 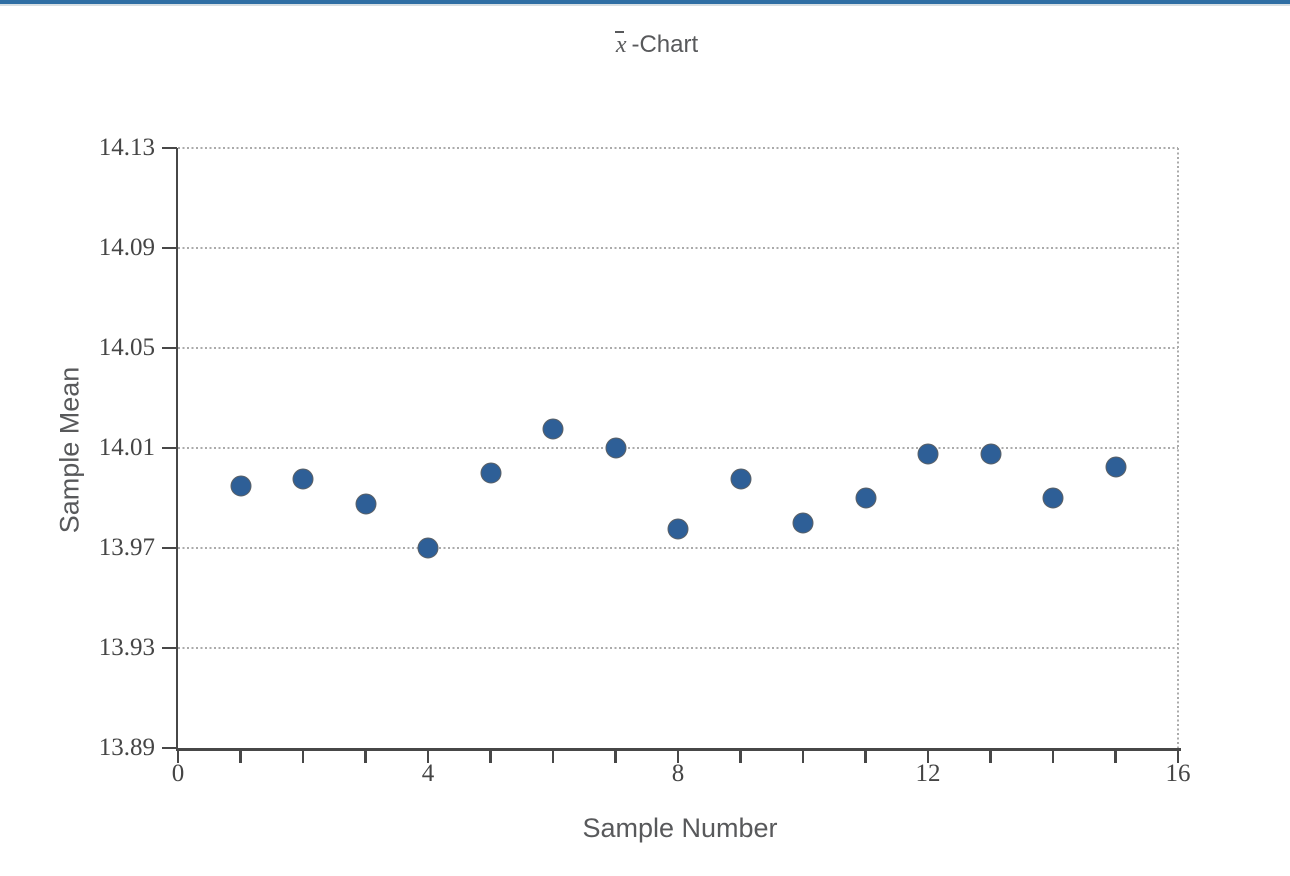 I want to click on x-axis-title: Sample Number, so click(x=680, y=828).